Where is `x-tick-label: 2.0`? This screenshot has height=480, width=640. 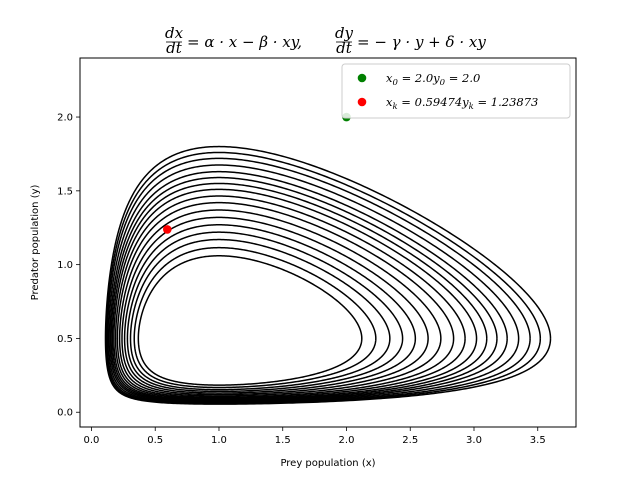 x-tick-label: 2.0 is located at coordinates (347, 440).